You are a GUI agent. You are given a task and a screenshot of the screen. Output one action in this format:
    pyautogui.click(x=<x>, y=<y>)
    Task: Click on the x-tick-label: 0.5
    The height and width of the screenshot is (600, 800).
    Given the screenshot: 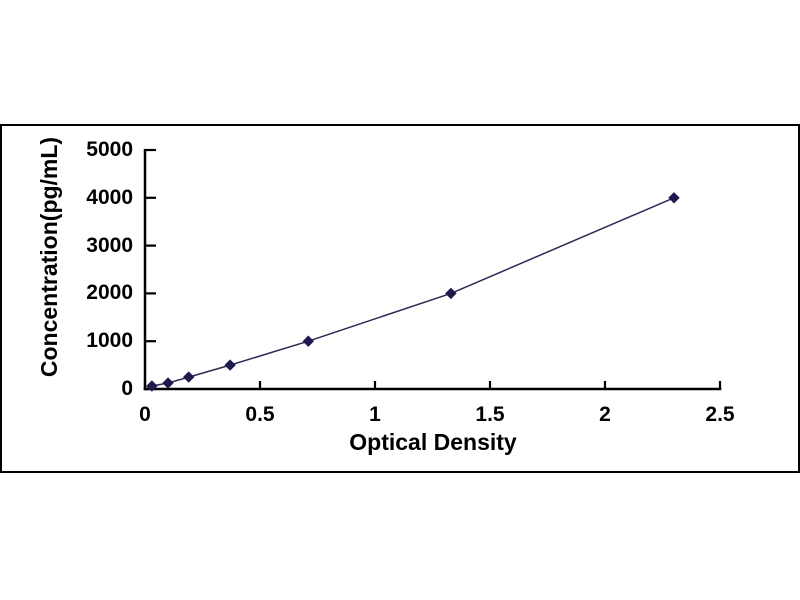 What is the action you would take?
    pyautogui.click(x=260, y=414)
    